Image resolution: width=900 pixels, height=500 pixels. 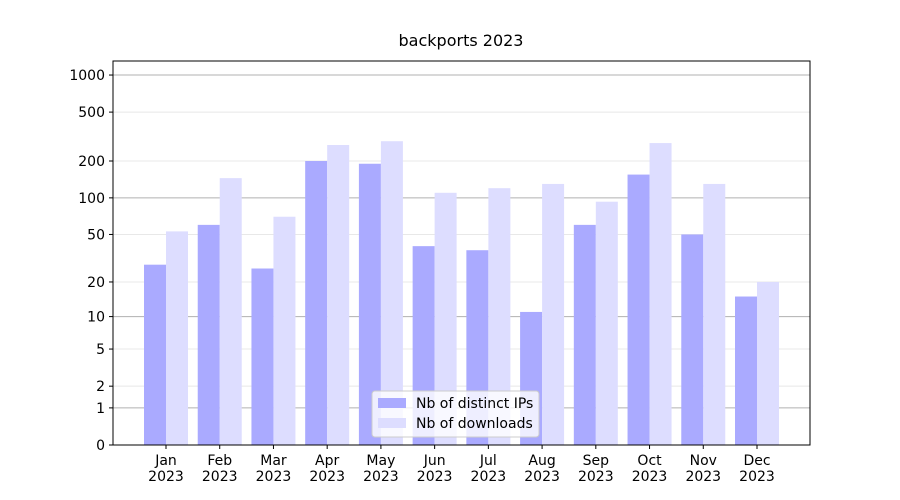 I want to click on y-tick-label: 1, so click(x=100, y=409).